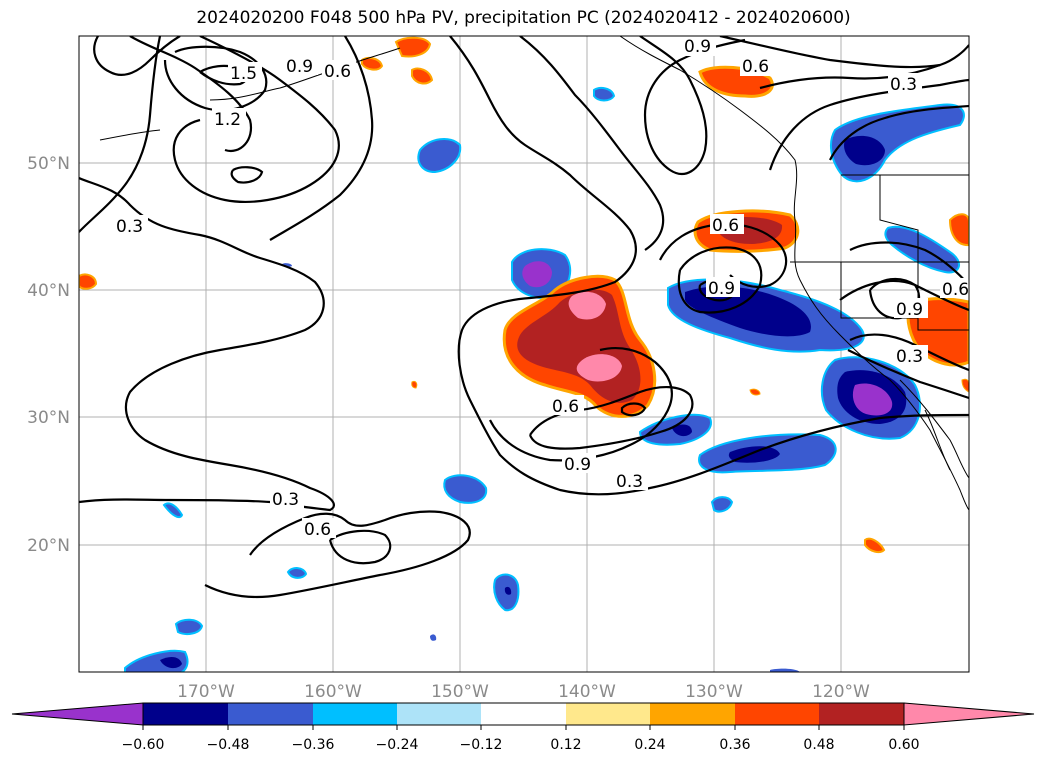 The image size is (1047, 765). Describe the element at coordinates (460, 692) in the screenshot. I see `lon-label: 150°W` at that location.